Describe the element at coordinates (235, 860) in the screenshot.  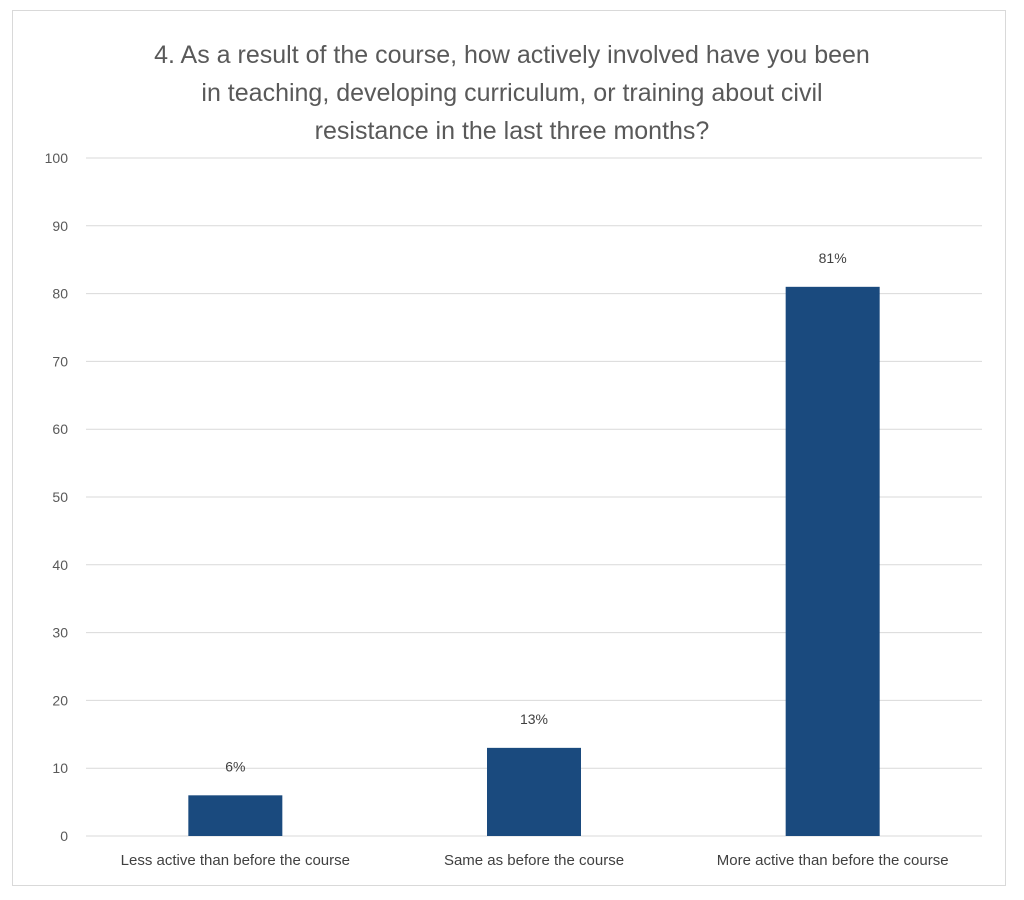
I see `category-label-1: Less active than before the course` at that location.